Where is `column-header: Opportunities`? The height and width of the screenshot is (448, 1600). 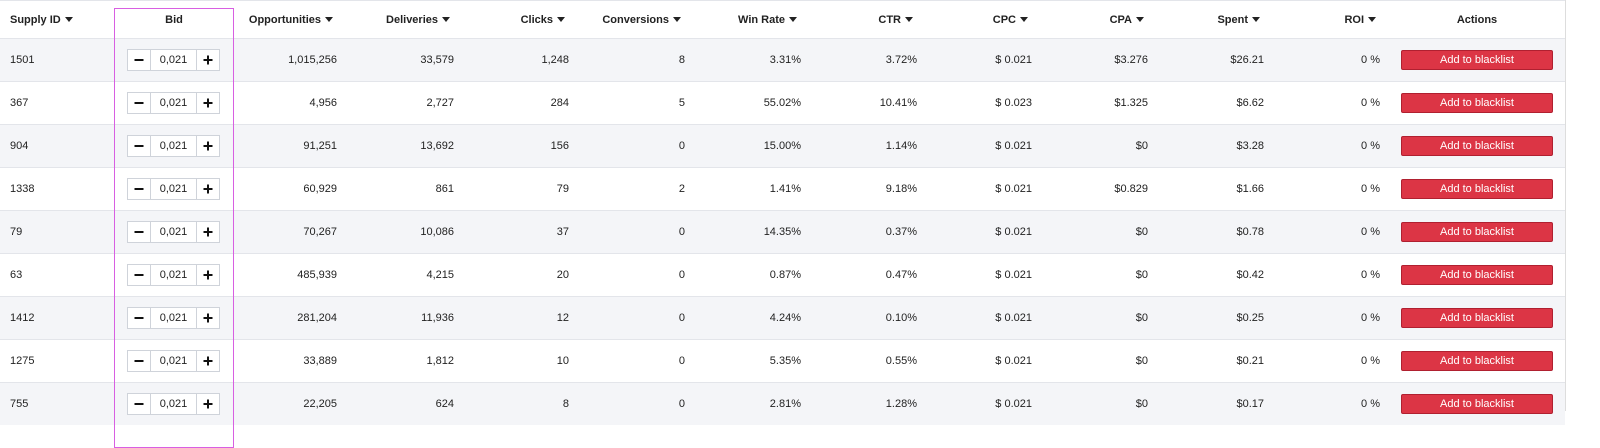 column-header: Opportunities is located at coordinates (265, 19).